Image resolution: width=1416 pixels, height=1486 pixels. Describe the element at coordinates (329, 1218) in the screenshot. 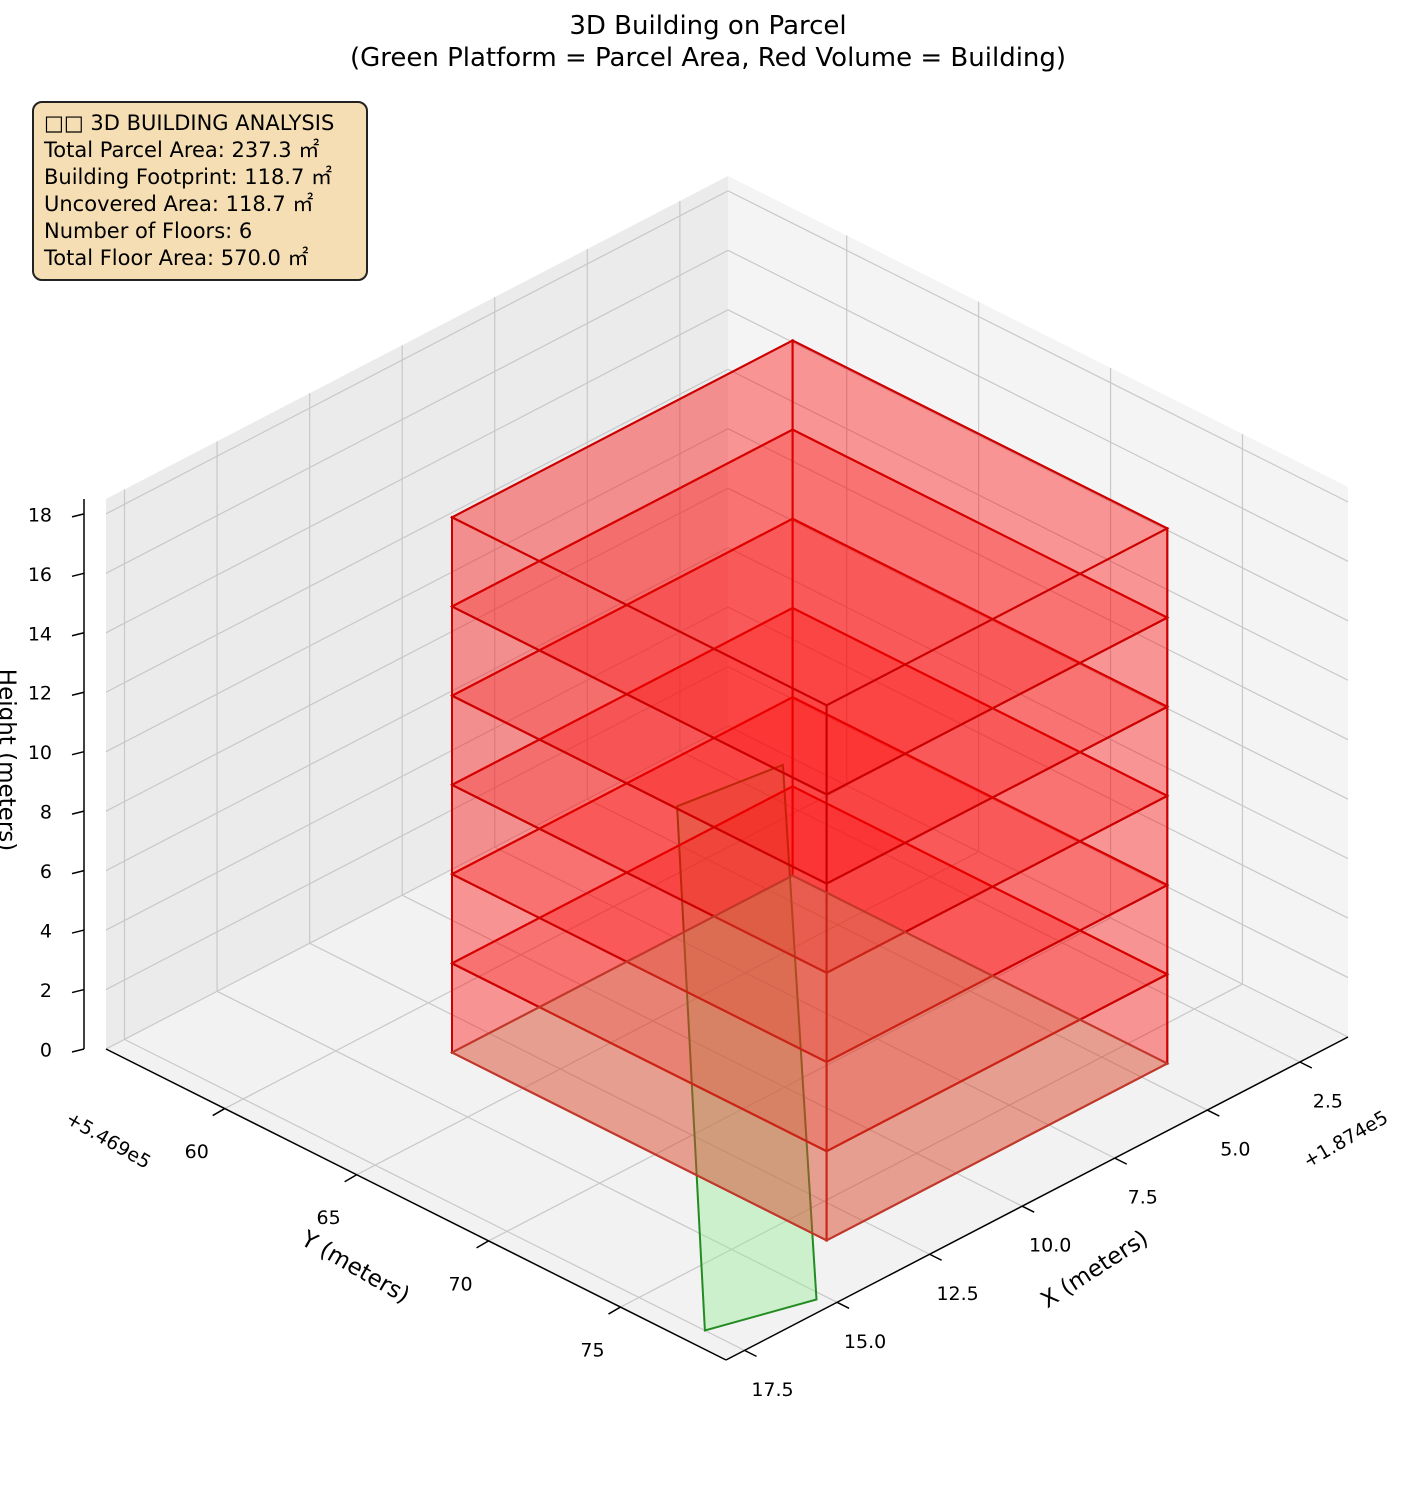

I see `y-tick-label: 65` at that location.